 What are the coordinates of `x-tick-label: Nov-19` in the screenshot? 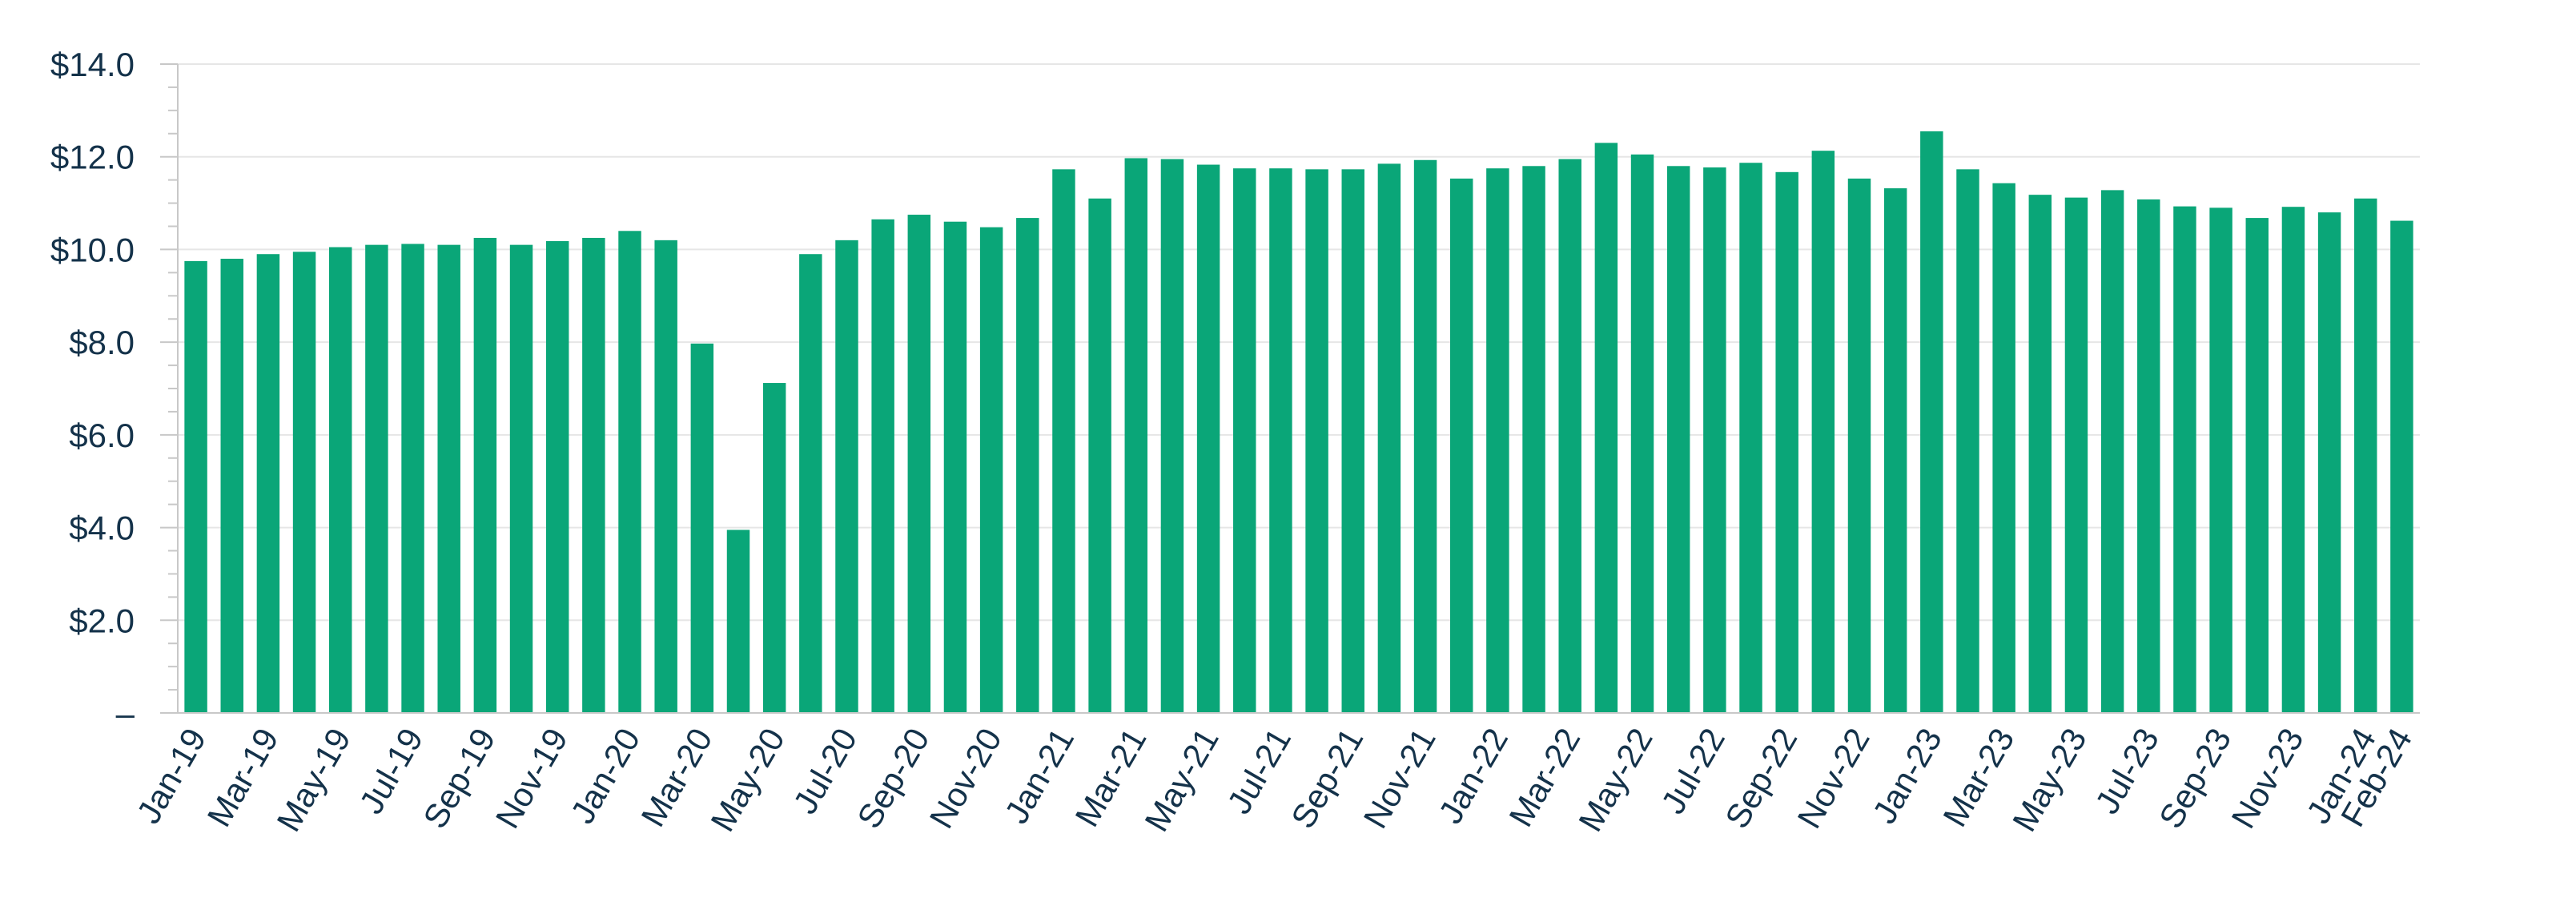 It's located at (531, 778).